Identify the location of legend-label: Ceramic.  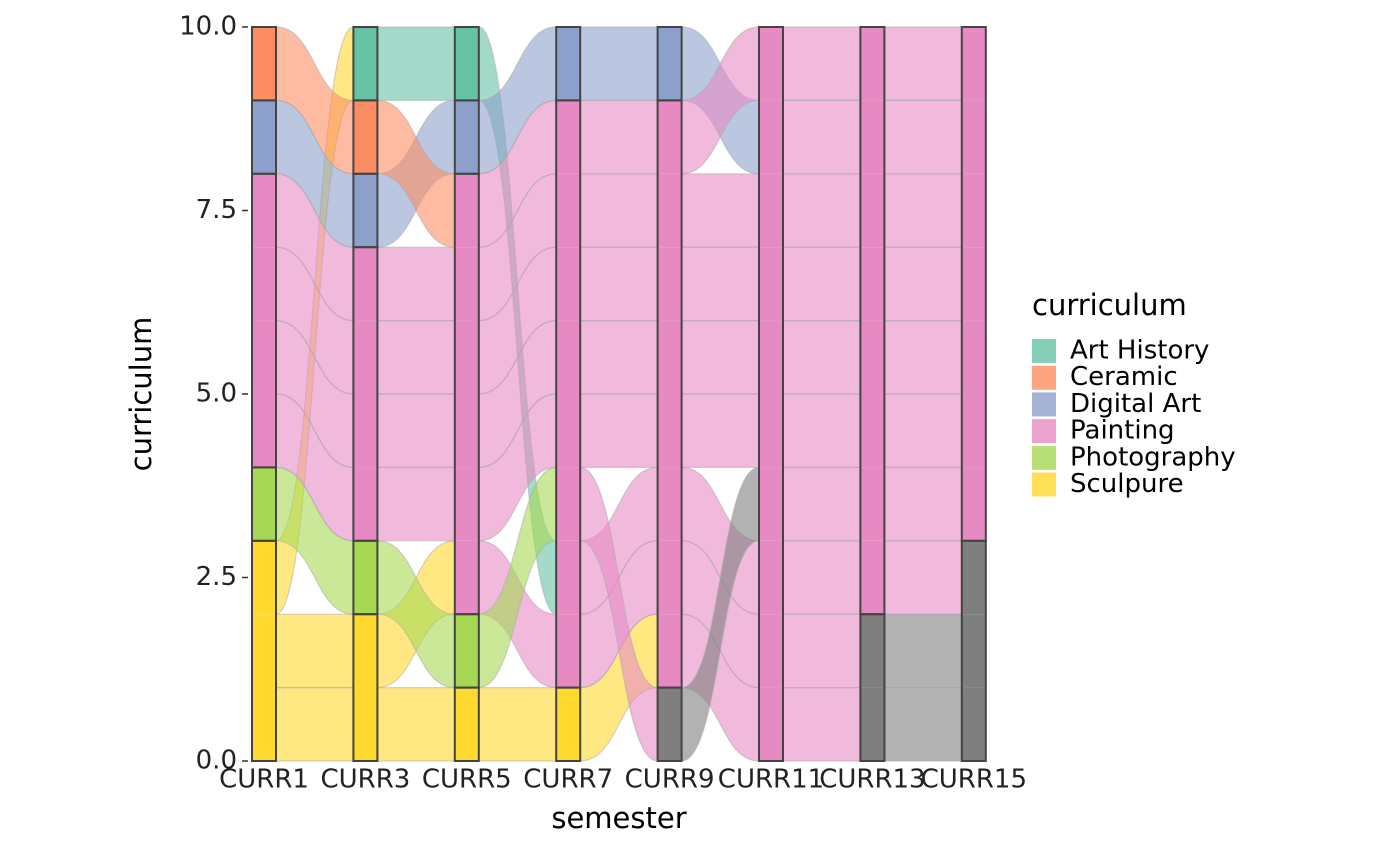
(1124, 377).